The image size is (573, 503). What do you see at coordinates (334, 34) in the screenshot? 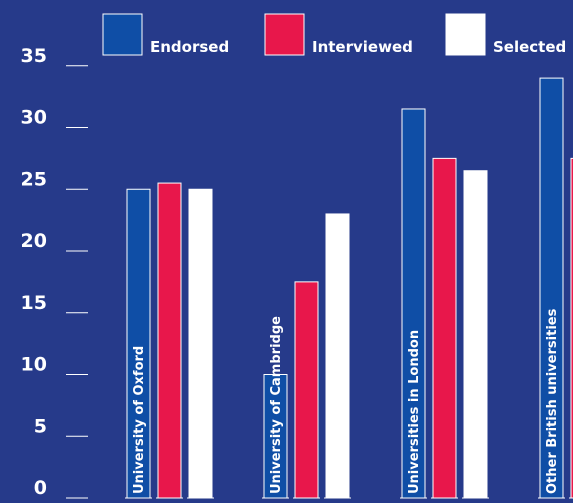
I see `legend: Endorsed Interviewed Selected` at bounding box center [334, 34].